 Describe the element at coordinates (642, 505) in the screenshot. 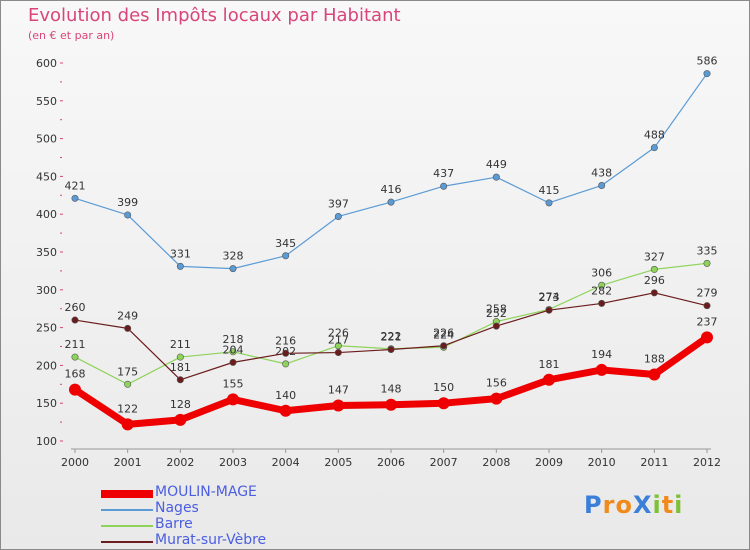

I see `logo-letter: X` at that location.